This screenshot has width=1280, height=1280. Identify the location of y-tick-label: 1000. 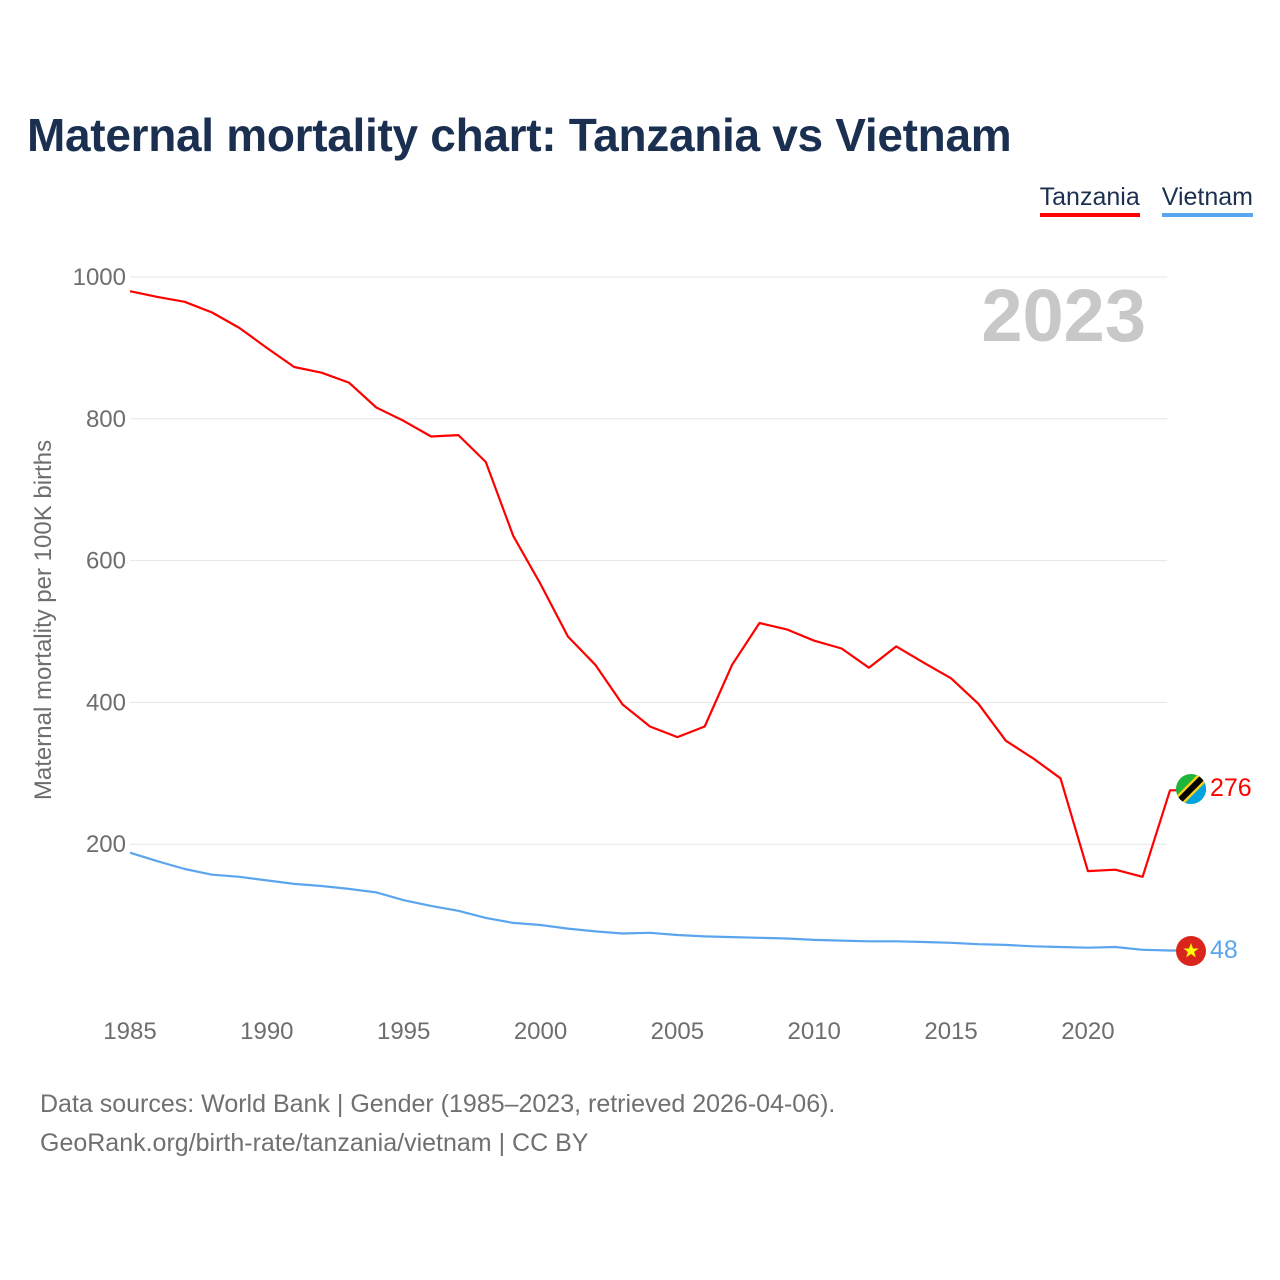
(99, 277).